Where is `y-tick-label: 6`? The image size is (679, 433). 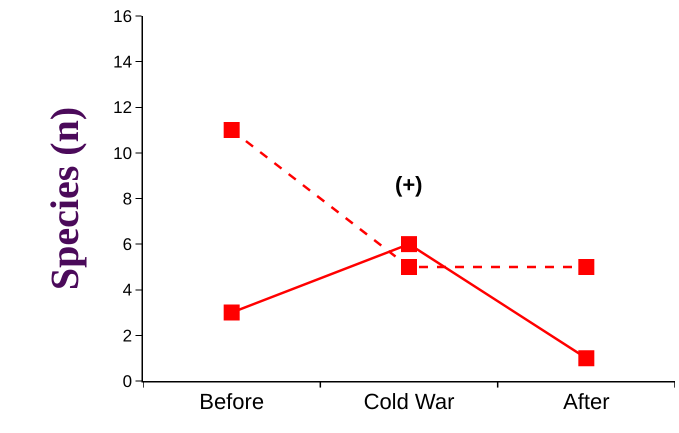
y-tick-label: 6 is located at coordinates (127, 244).